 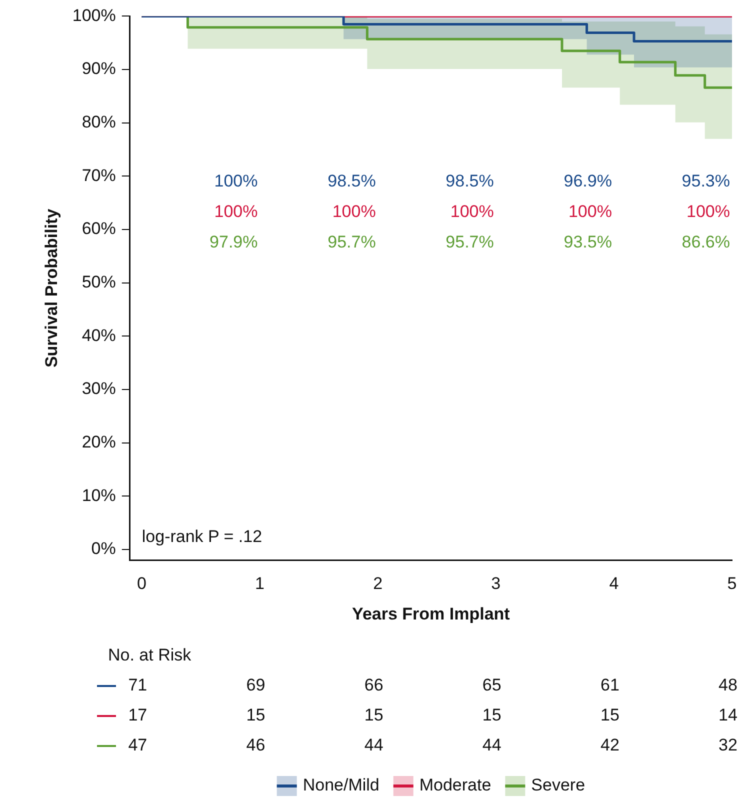 I want to click on annotation: 97.9%, so click(x=234, y=242).